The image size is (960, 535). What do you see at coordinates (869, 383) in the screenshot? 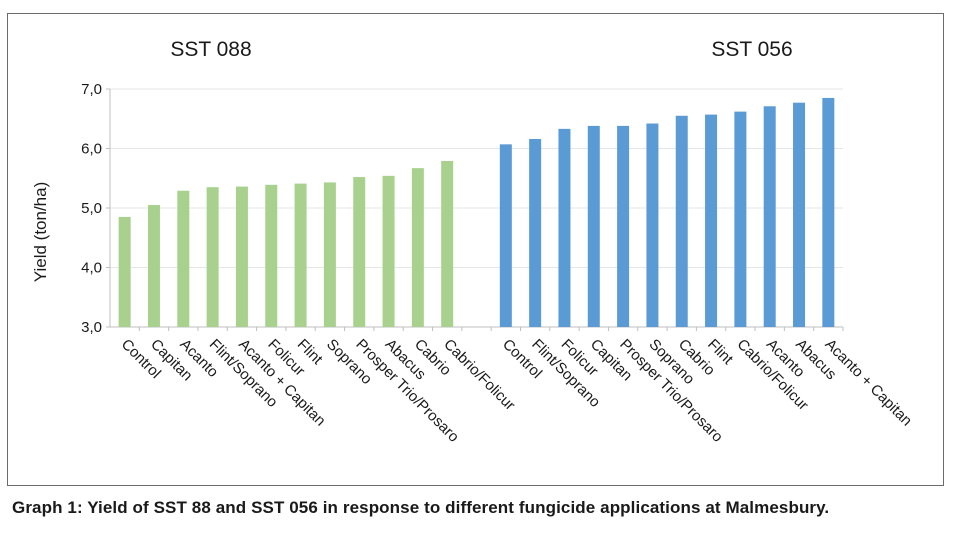
I see `x-tick-label: Acanto + Capitan` at bounding box center [869, 383].